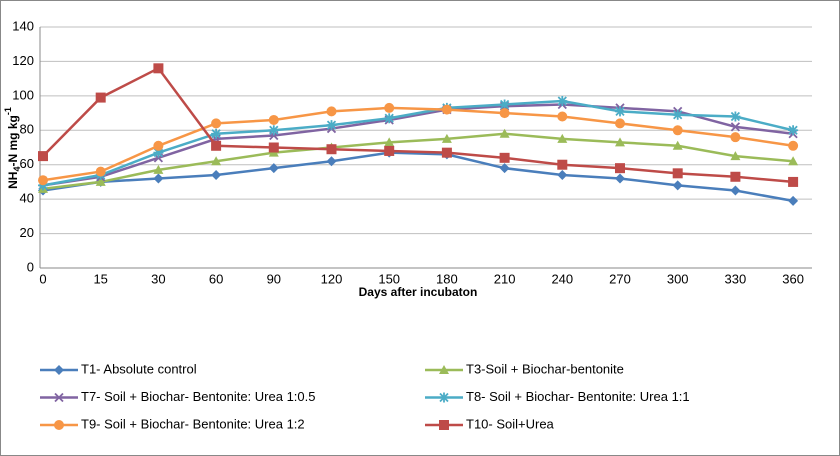  I want to click on y-tick-label: 20, so click(27, 232).